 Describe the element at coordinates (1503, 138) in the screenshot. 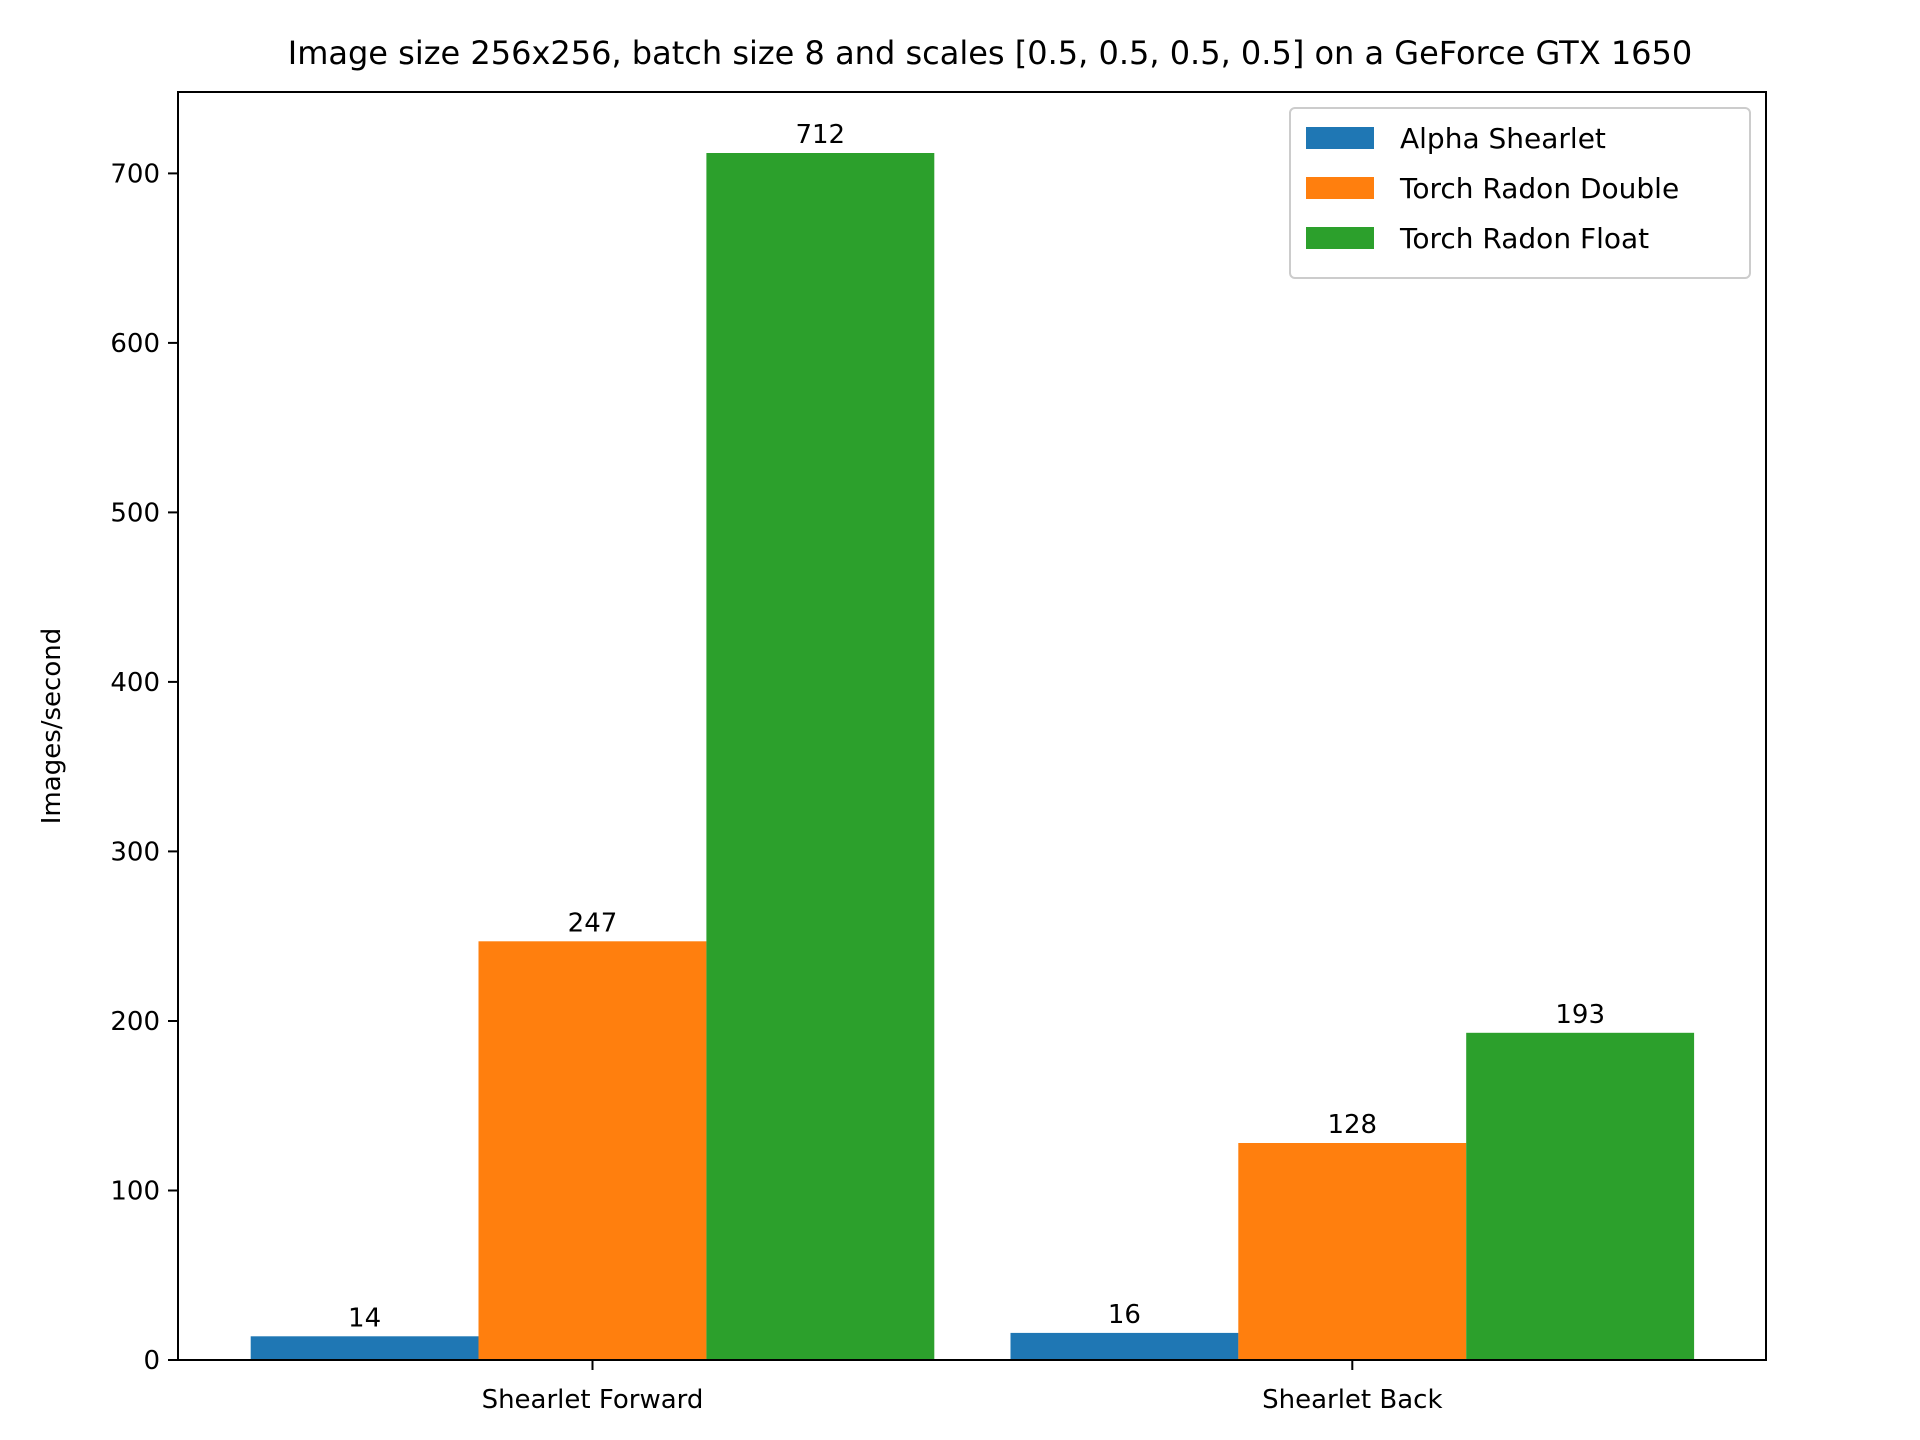

I see `legend-label: Alpha Shearlet` at that location.